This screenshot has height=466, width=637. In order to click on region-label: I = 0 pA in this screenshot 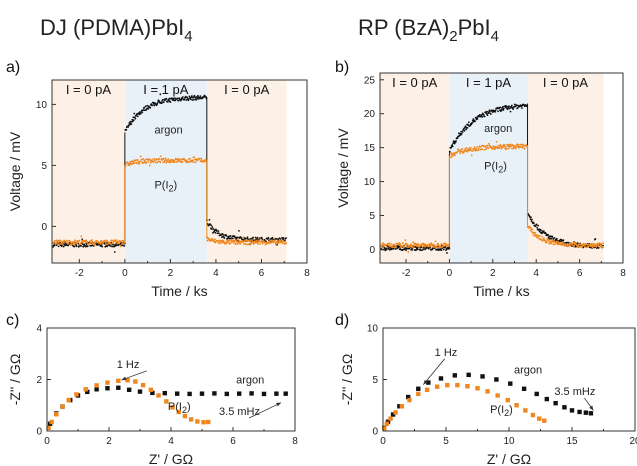, I will do `click(565, 82)`.